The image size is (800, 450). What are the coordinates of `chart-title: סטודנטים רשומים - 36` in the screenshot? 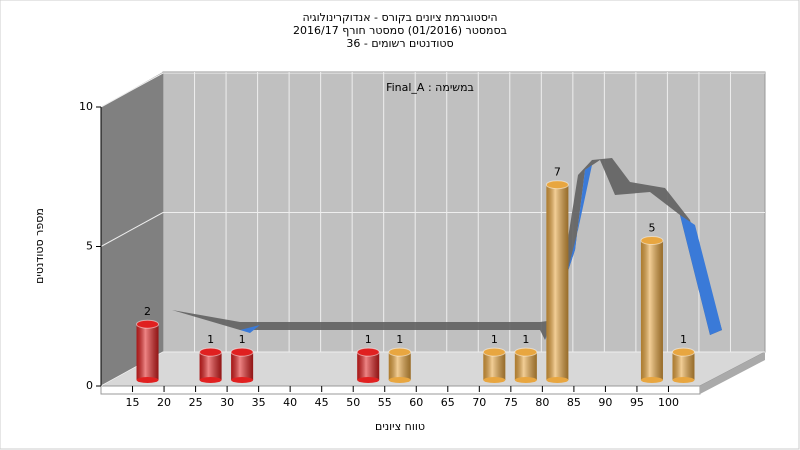 It's located at (399, 43).